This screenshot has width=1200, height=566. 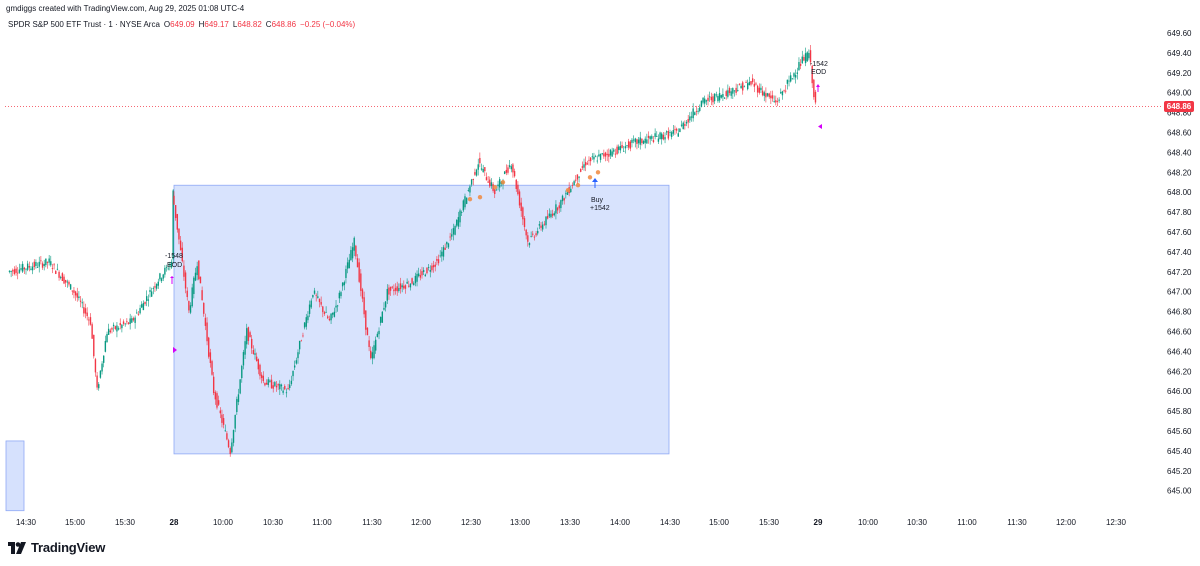 I want to click on time-tick-label: 14:00, so click(x=620, y=522).